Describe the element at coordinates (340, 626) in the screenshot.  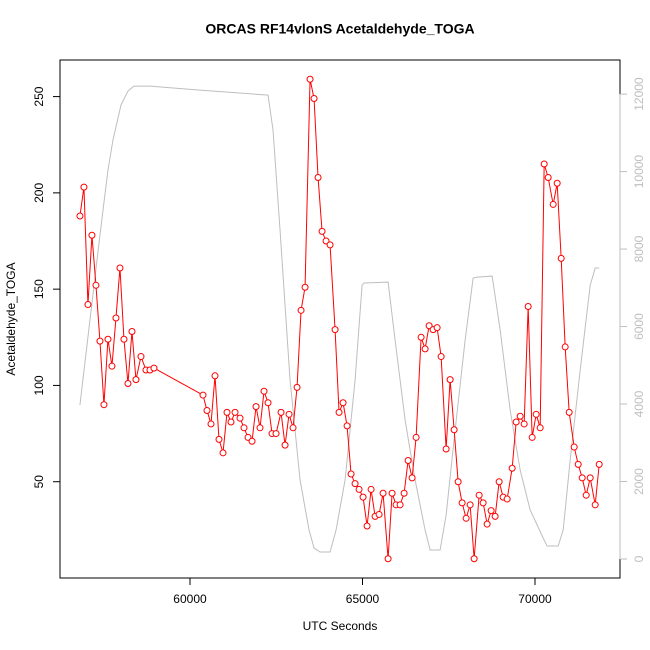
I see `x-axis-label: UTC Seconds` at that location.